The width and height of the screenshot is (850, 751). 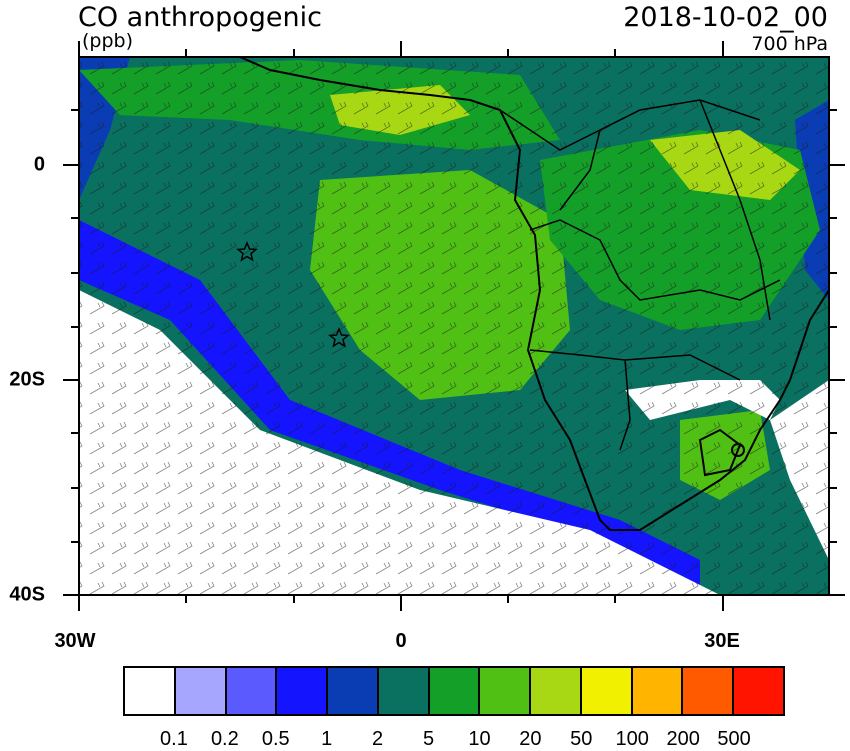 What do you see at coordinates (632, 739) in the screenshot?
I see `colorbar-tick-label: 100` at bounding box center [632, 739].